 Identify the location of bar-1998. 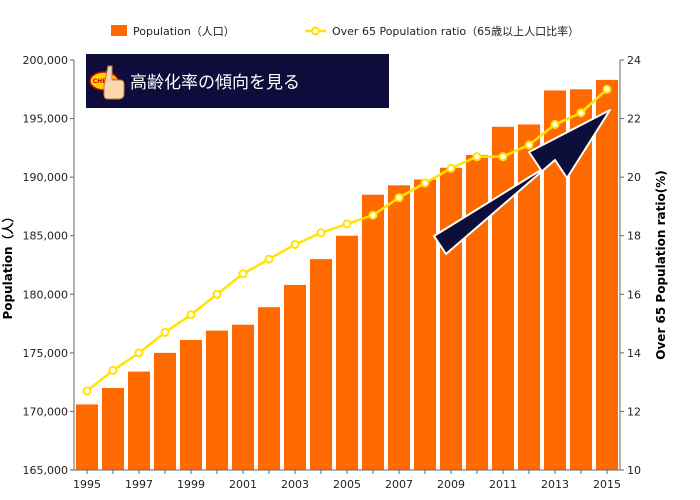
(165, 411).